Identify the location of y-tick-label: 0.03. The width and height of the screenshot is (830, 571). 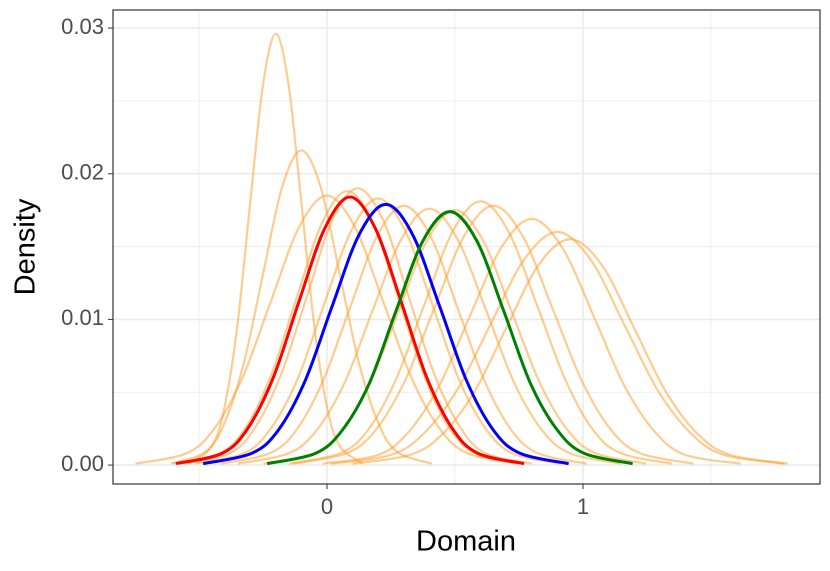
(82, 26).